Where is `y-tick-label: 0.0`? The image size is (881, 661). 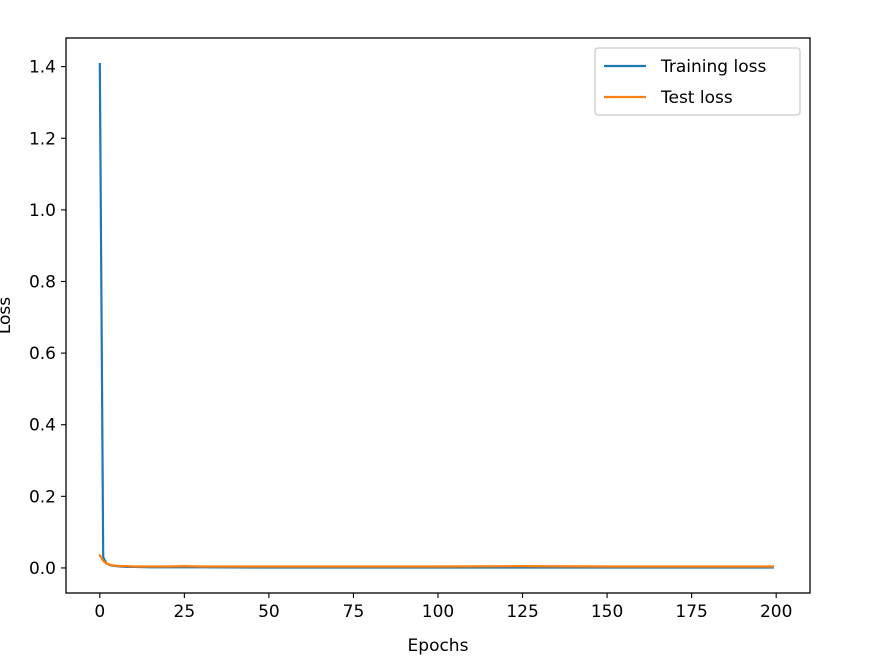
y-tick-label: 0.0 is located at coordinates (42, 569).